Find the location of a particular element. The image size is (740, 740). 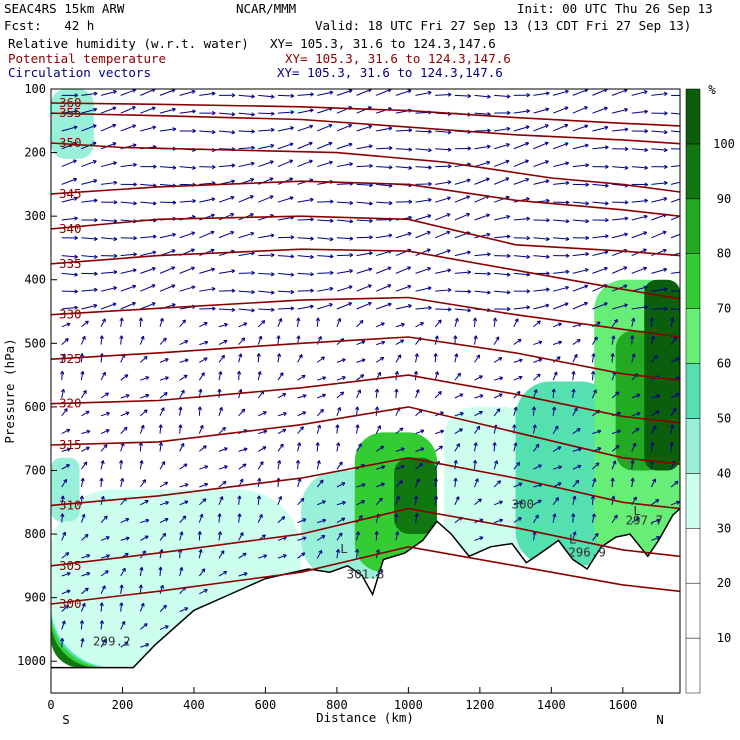

x-axis-label: Distance (km) is located at coordinates (365, 717).